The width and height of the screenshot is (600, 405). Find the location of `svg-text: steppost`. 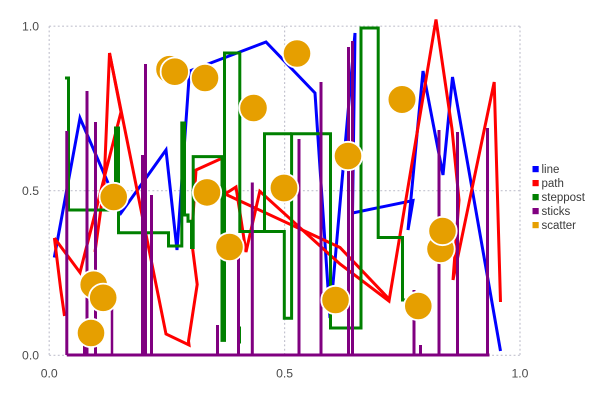

svg-text: steppost is located at coordinates (564, 198).